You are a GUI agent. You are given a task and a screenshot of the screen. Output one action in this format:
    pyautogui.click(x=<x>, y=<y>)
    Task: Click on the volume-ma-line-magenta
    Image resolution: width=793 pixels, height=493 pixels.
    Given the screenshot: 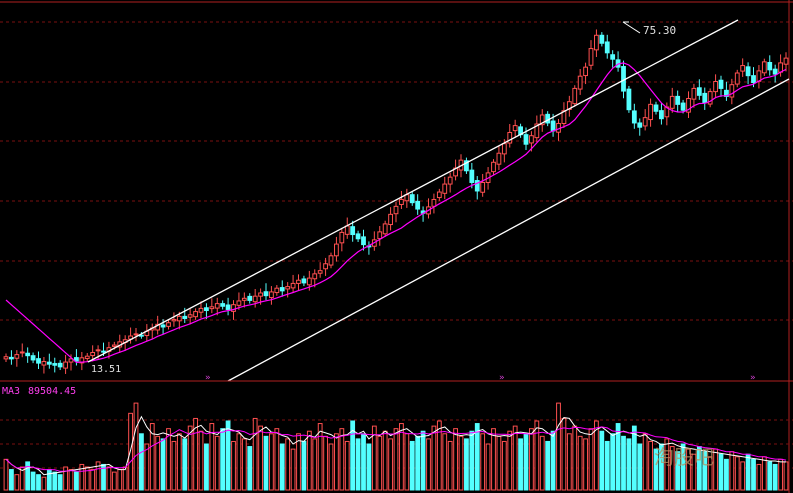 What is the action you would take?
    pyautogui.click(x=396, y=449)
    